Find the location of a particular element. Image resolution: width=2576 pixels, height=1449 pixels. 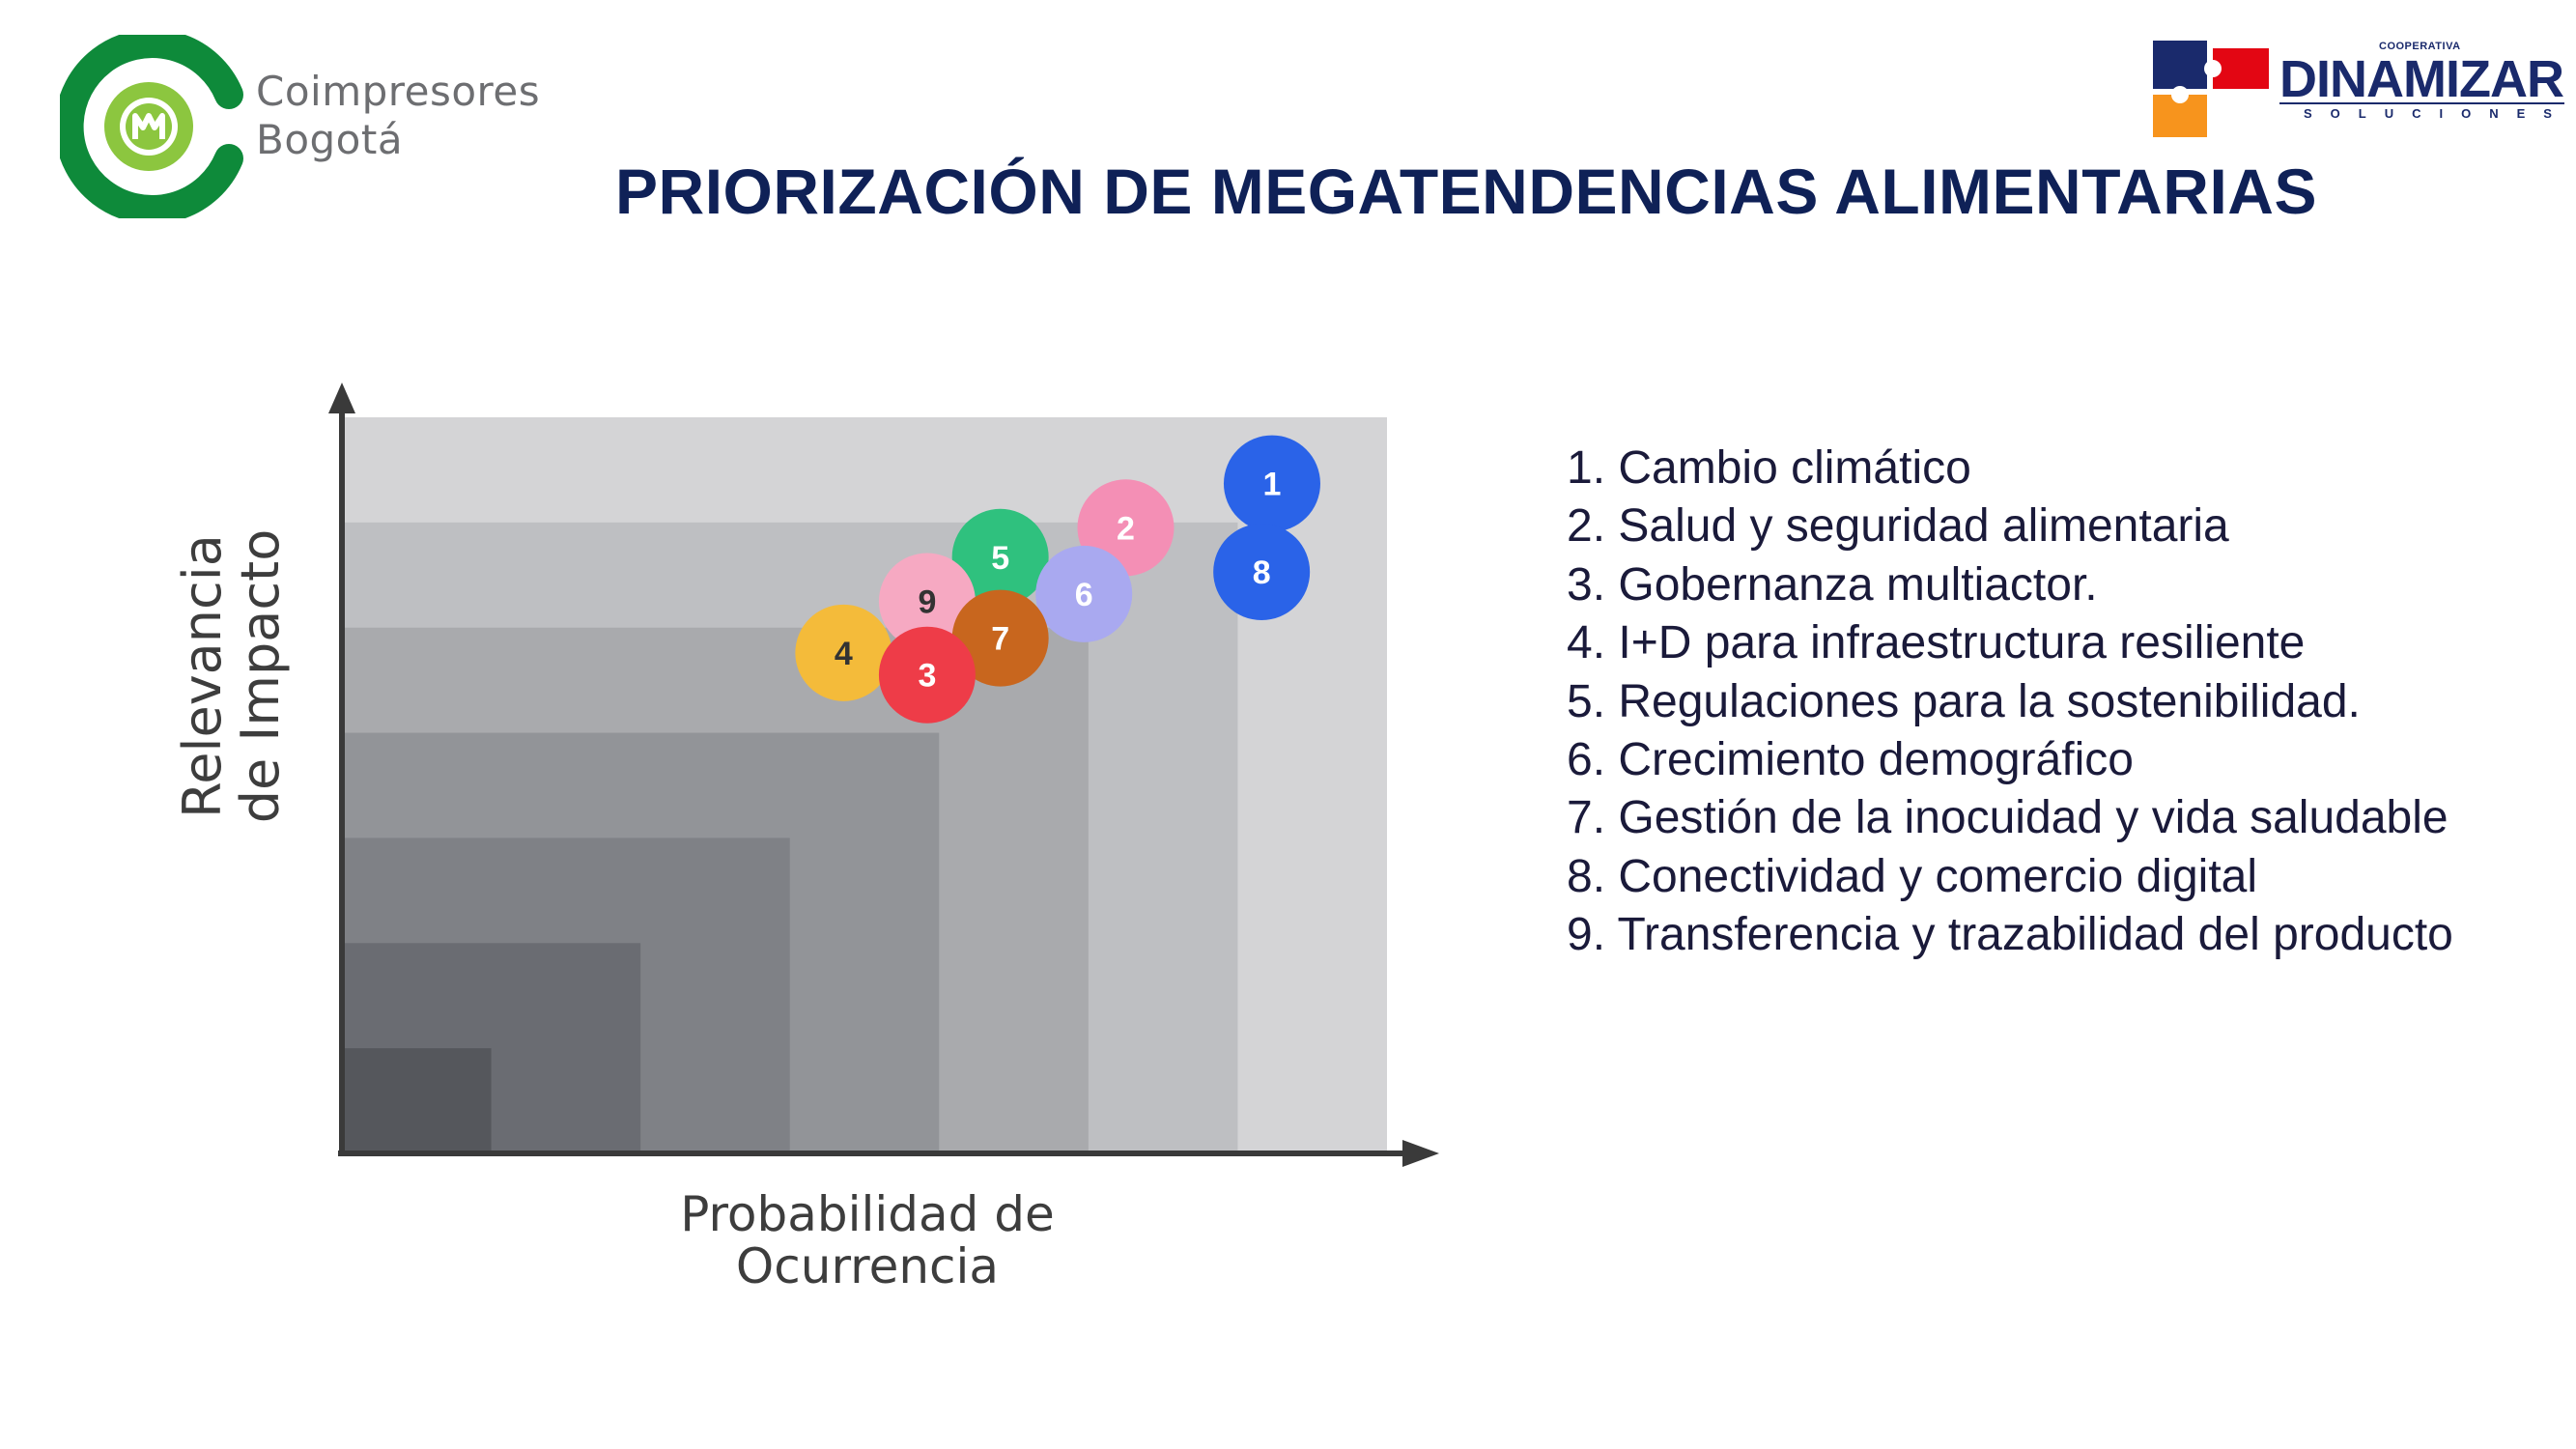

logo-line2: Bogotá is located at coordinates (330, 139).